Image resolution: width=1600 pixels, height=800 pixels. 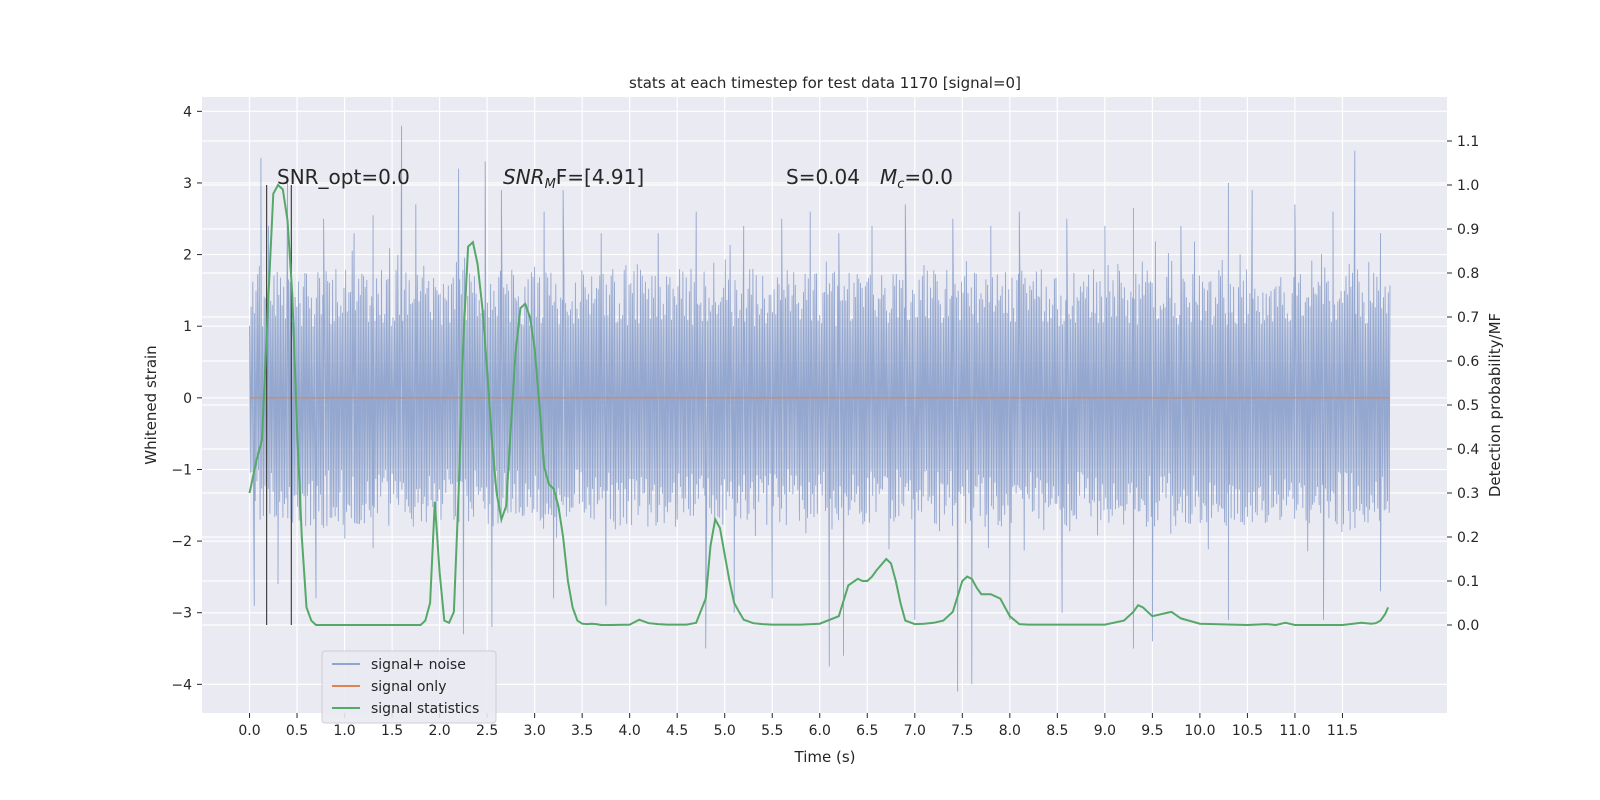 I want to click on y-tick-label: 3, so click(x=187, y=184).